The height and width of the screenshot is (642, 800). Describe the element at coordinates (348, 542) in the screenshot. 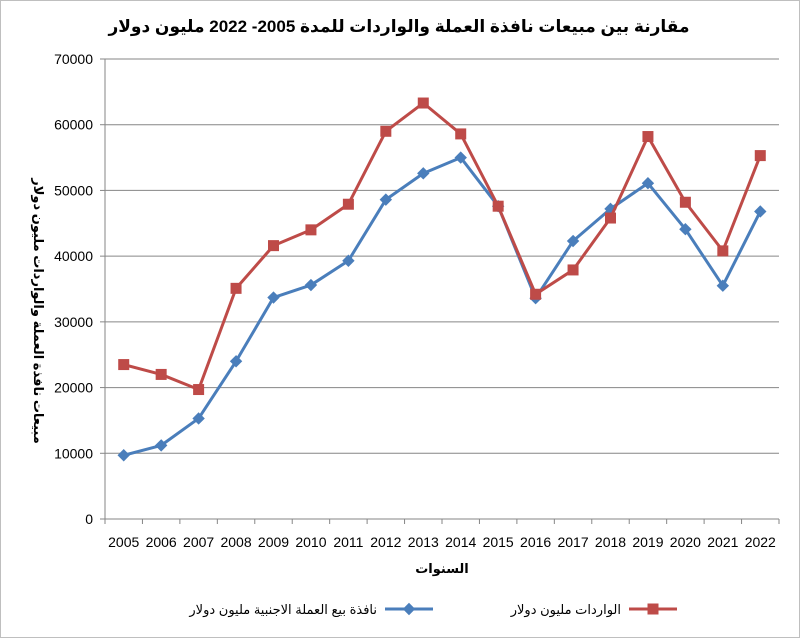

I see `x-tick-label: 2011` at that location.